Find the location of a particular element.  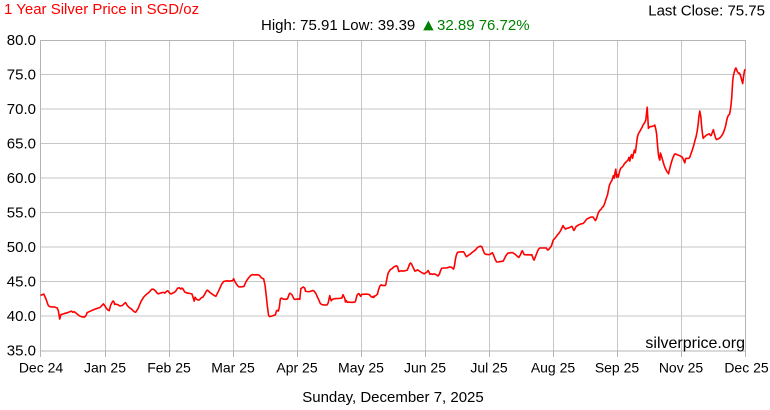

svg-text: Jan 25 is located at coordinates (105, 368).